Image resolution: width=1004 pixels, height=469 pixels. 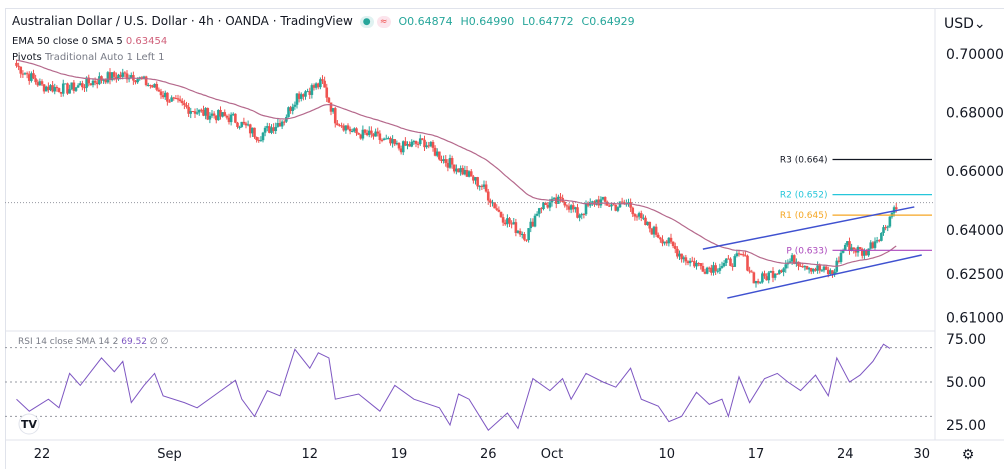 I want to click on logo-badge, so click(x=29, y=424).